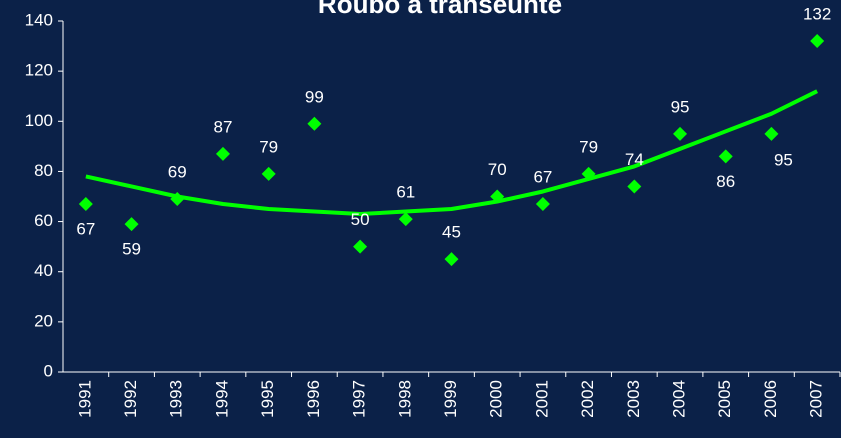 This screenshot has width=841, height=438. I want to click on y-tick-label: 120, so click(39, 70).